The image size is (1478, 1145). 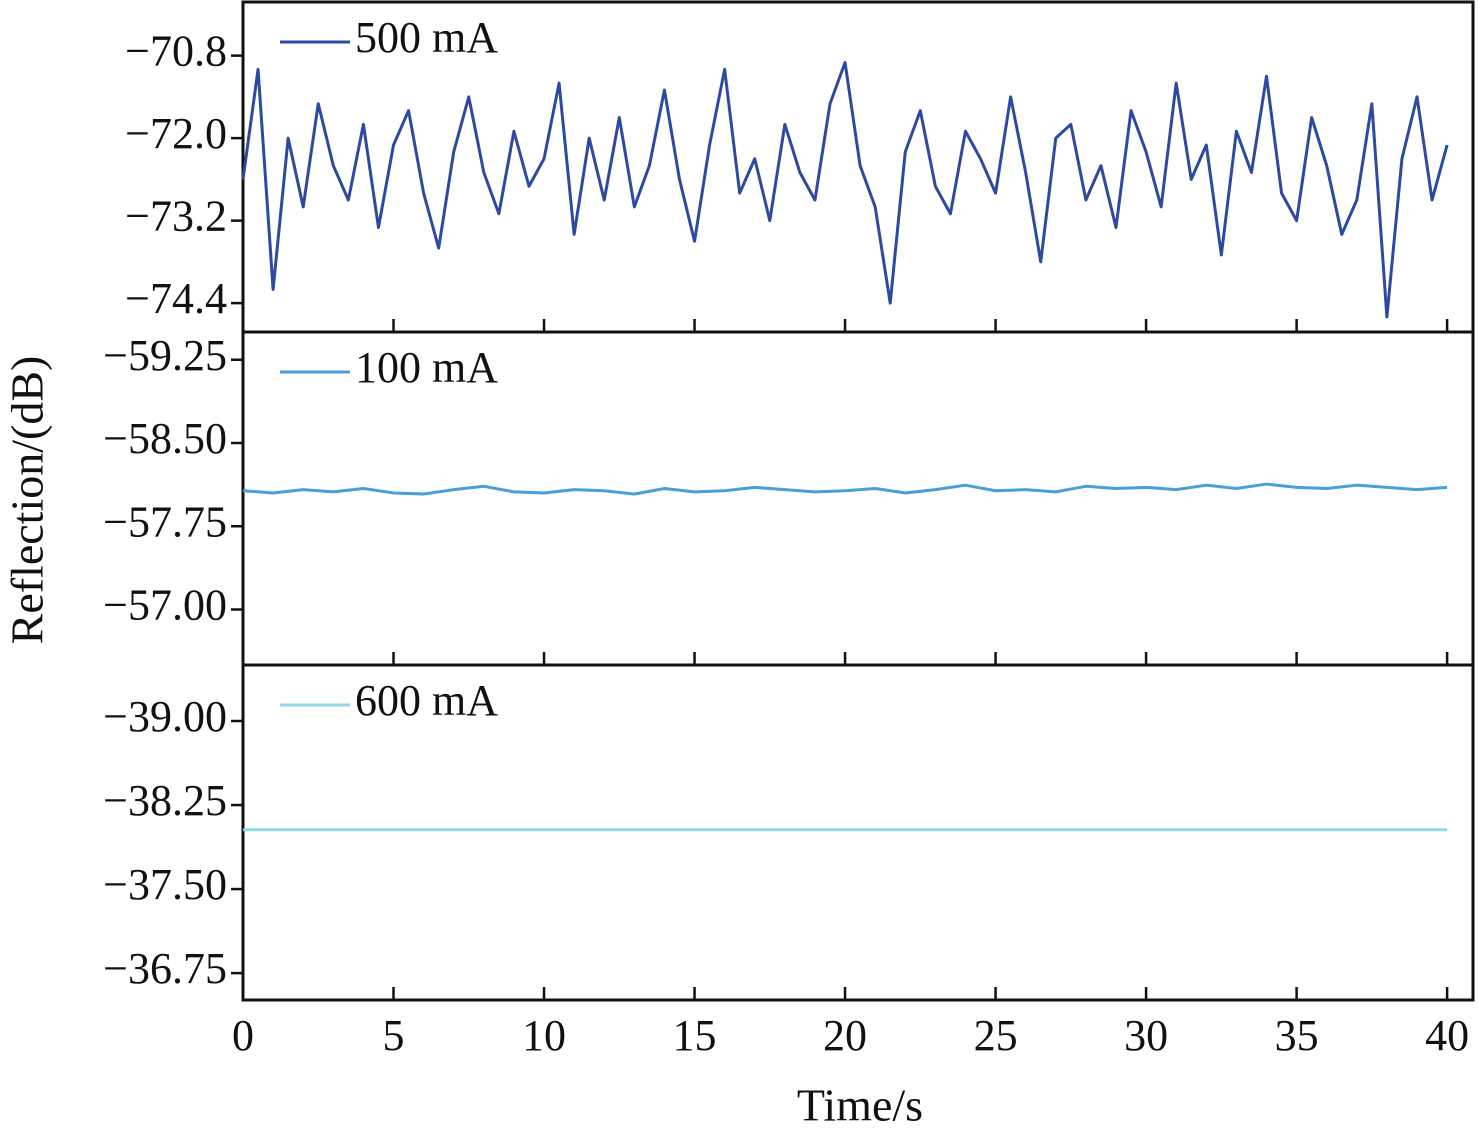 I want to click on y-tick-label: −73.2, so click(x=176, y=216).